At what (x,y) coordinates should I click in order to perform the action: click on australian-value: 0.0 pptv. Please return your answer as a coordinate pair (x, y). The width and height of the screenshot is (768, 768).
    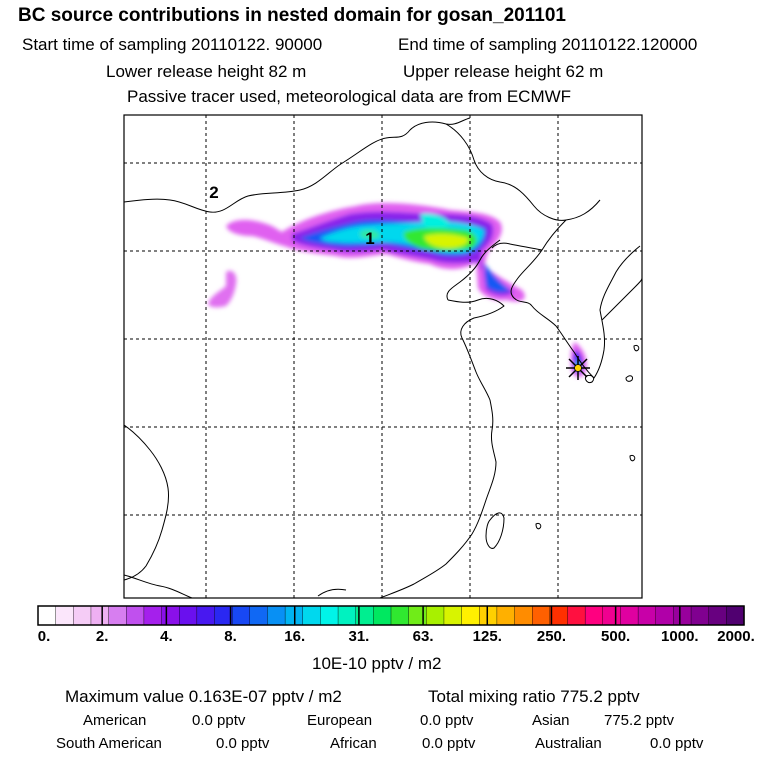
    Looking at the image, I should click on (677, 743).